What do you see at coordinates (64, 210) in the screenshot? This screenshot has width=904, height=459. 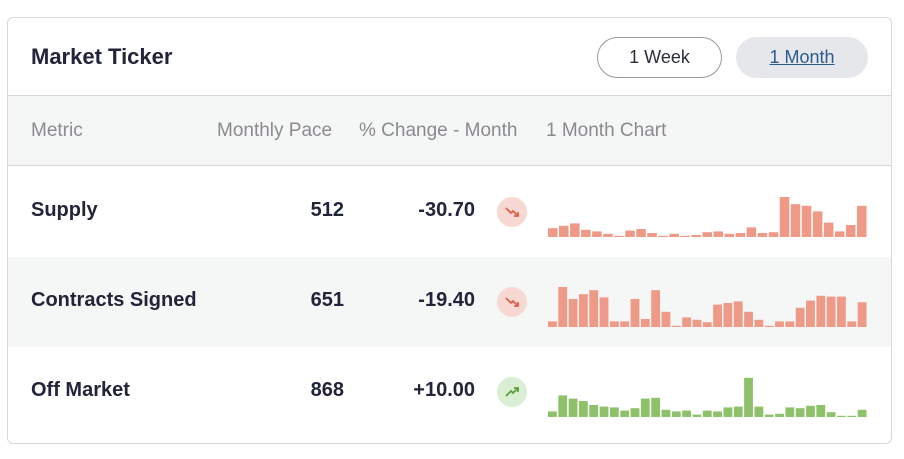 I see `metric-label: Supply` at bounding box center [64, 210].